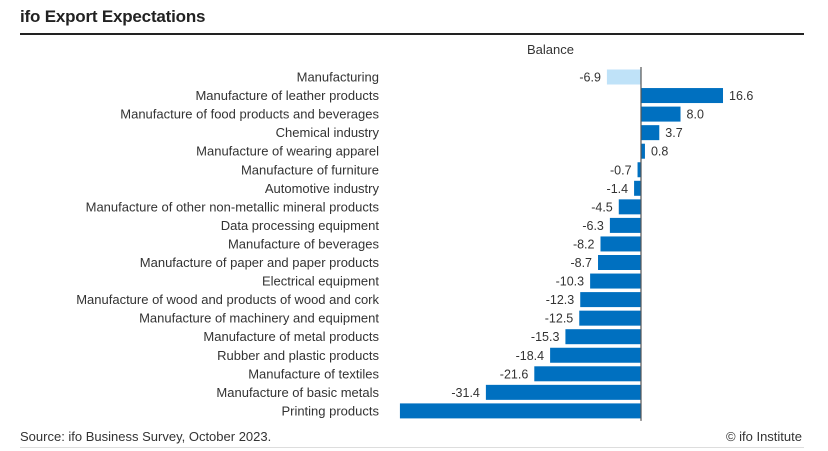 The height and width of the screenshot is (451, 828). I want to click on category-label: Automotive industry, so click(322, 188).